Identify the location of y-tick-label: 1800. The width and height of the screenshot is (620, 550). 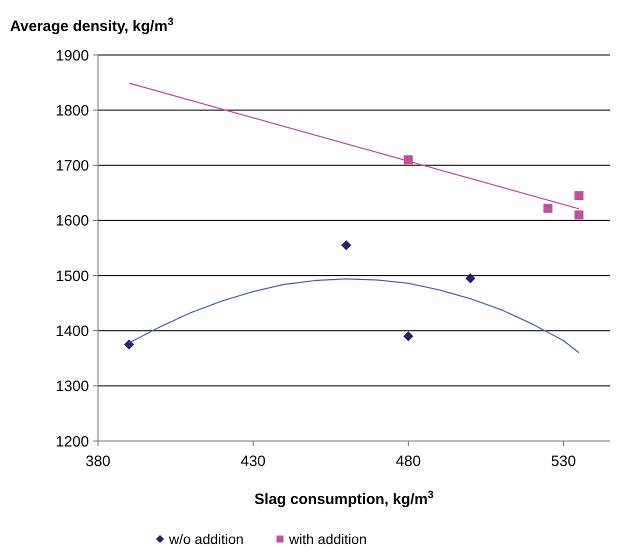
(72, 111).